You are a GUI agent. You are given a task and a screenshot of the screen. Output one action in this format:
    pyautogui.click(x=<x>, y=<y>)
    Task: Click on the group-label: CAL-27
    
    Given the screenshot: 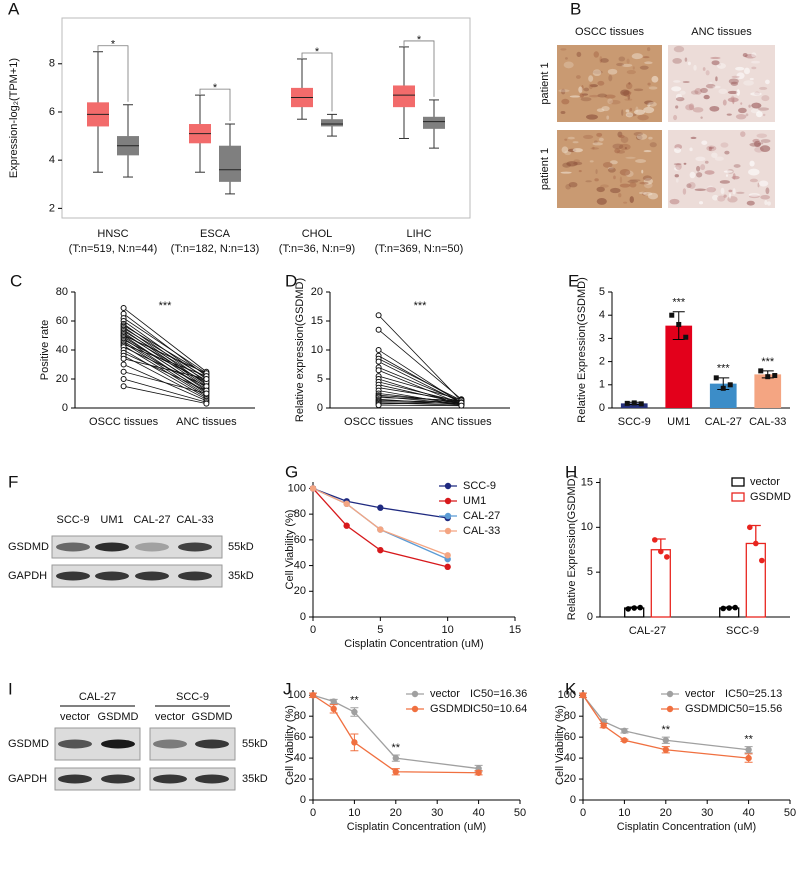 What is the action you would take?
    pyautogui.click(x=97, y=697)
    